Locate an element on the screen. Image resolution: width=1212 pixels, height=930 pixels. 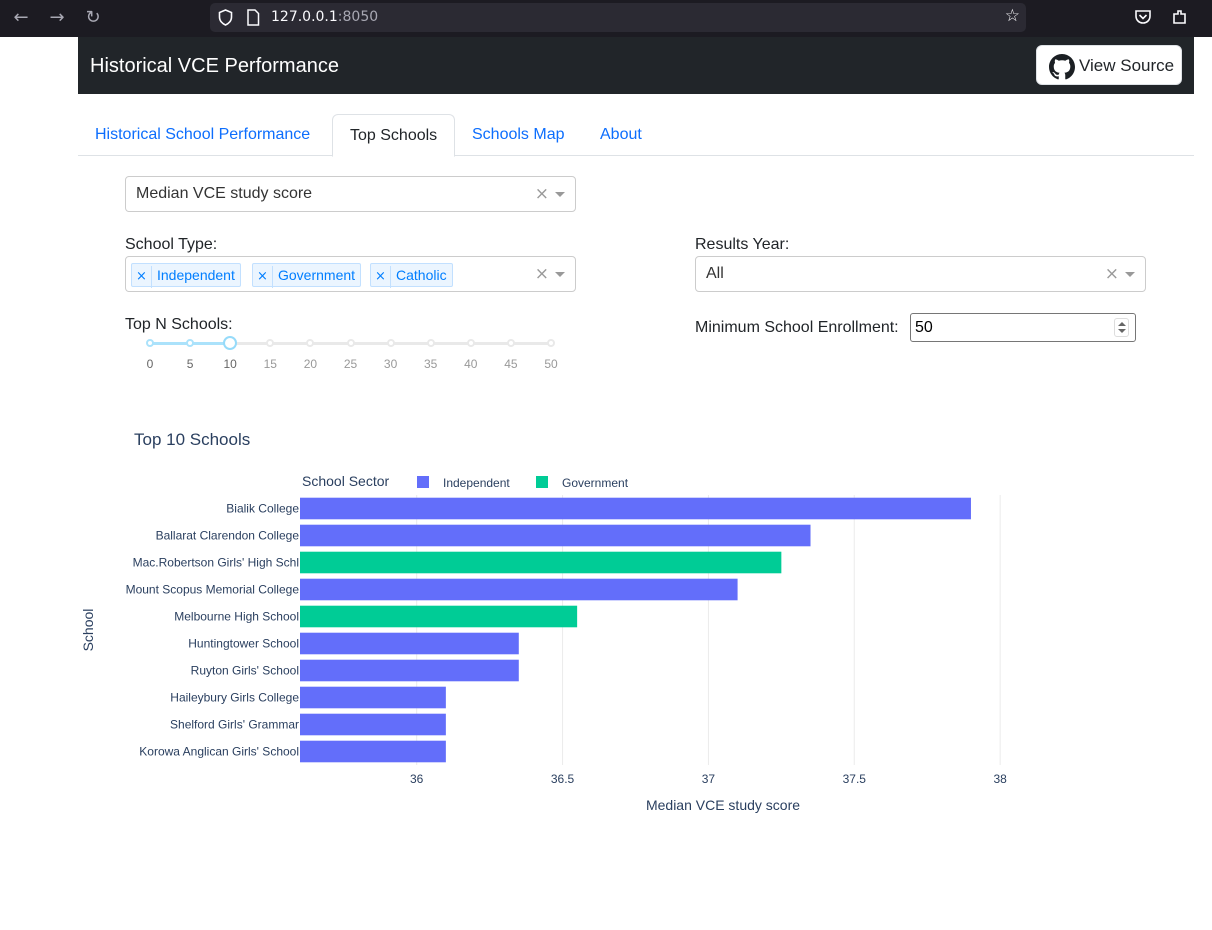
back-icon: ← is located at coordinates (21, 17).